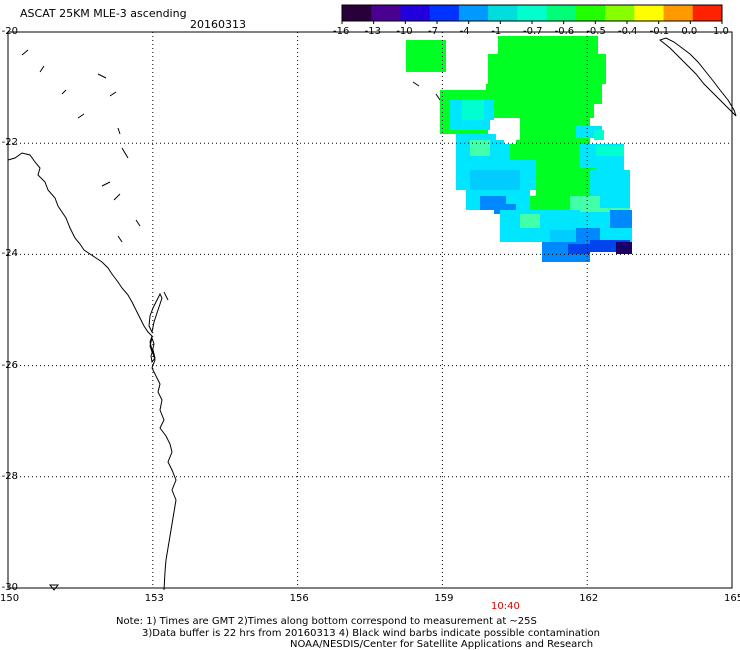 The height and width of the screenshot is (650, 740). What do you see at coordinates (155, 313) in the screenshot?
I see `fraser-island` at bounding box center [155, 313].